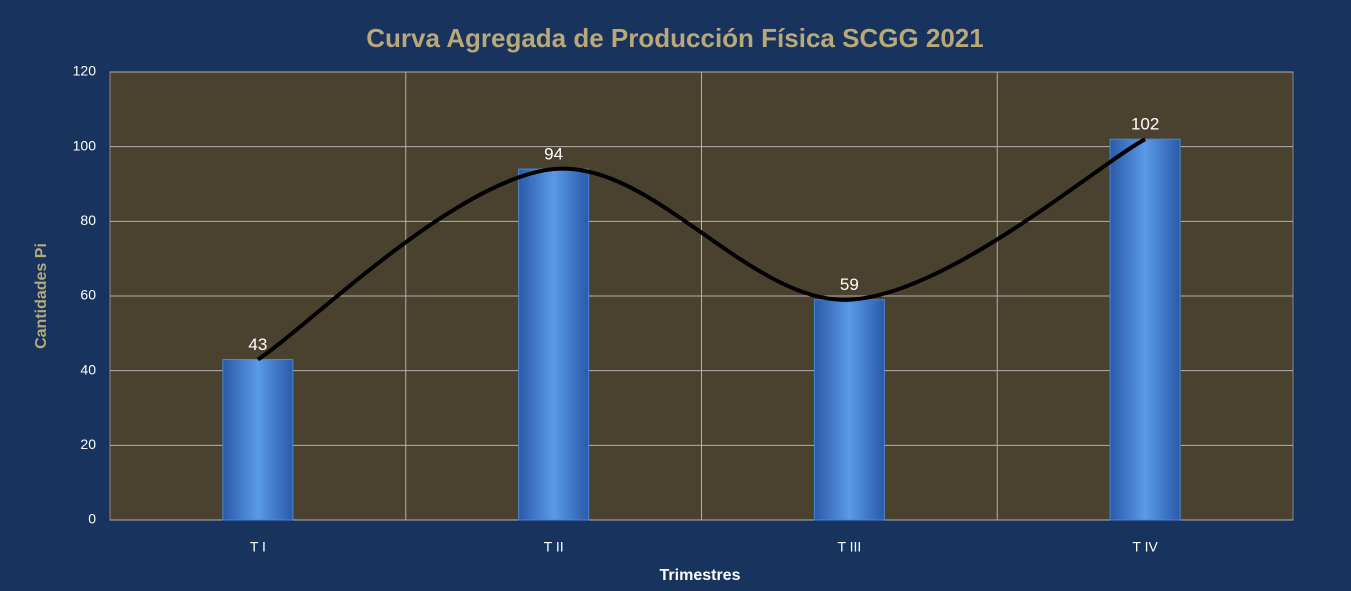 The height and width of the screenshot is (591, 1351). Describe the element at coordinates (88, 220) in the screenshot. I see `y-tick-label: 80` at that location.